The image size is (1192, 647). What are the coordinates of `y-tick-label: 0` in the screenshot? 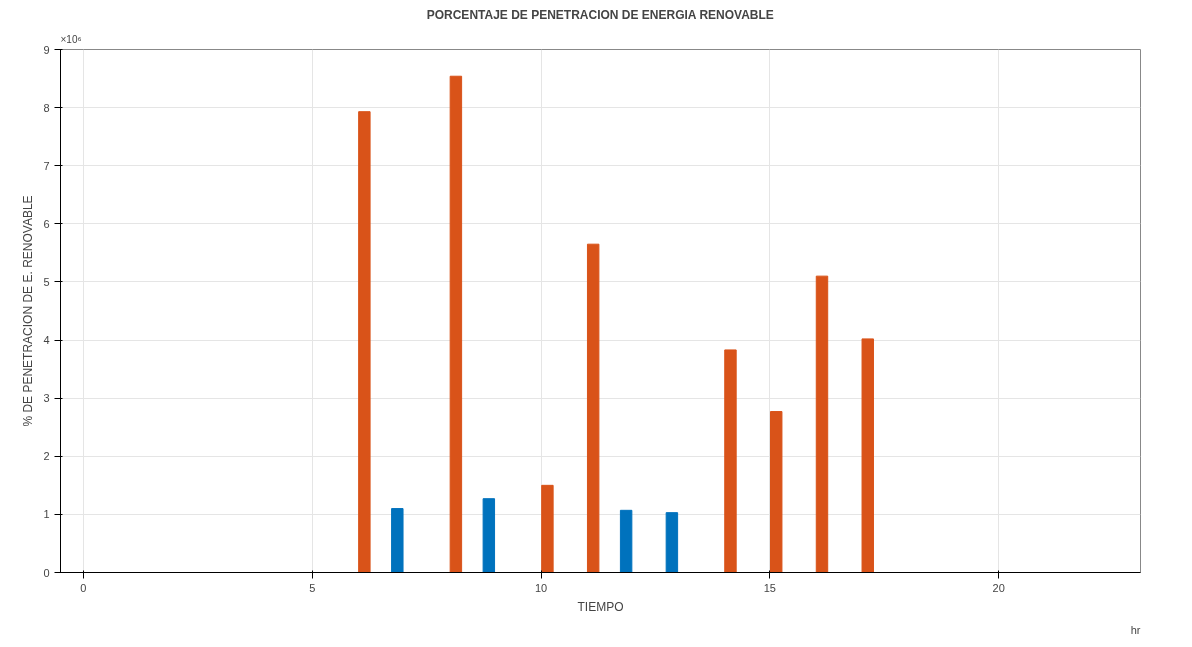 It's located at (46, 572).